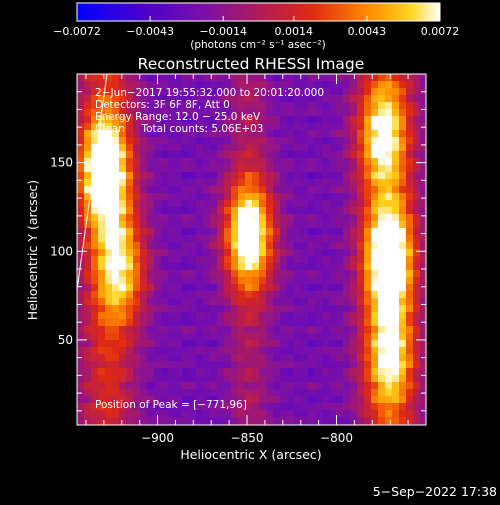 The height and width of the screenshot is (505, 500). Describe the element at coordinates (258, 12) in the screenshot. I see `colorbar-frame` at that location.